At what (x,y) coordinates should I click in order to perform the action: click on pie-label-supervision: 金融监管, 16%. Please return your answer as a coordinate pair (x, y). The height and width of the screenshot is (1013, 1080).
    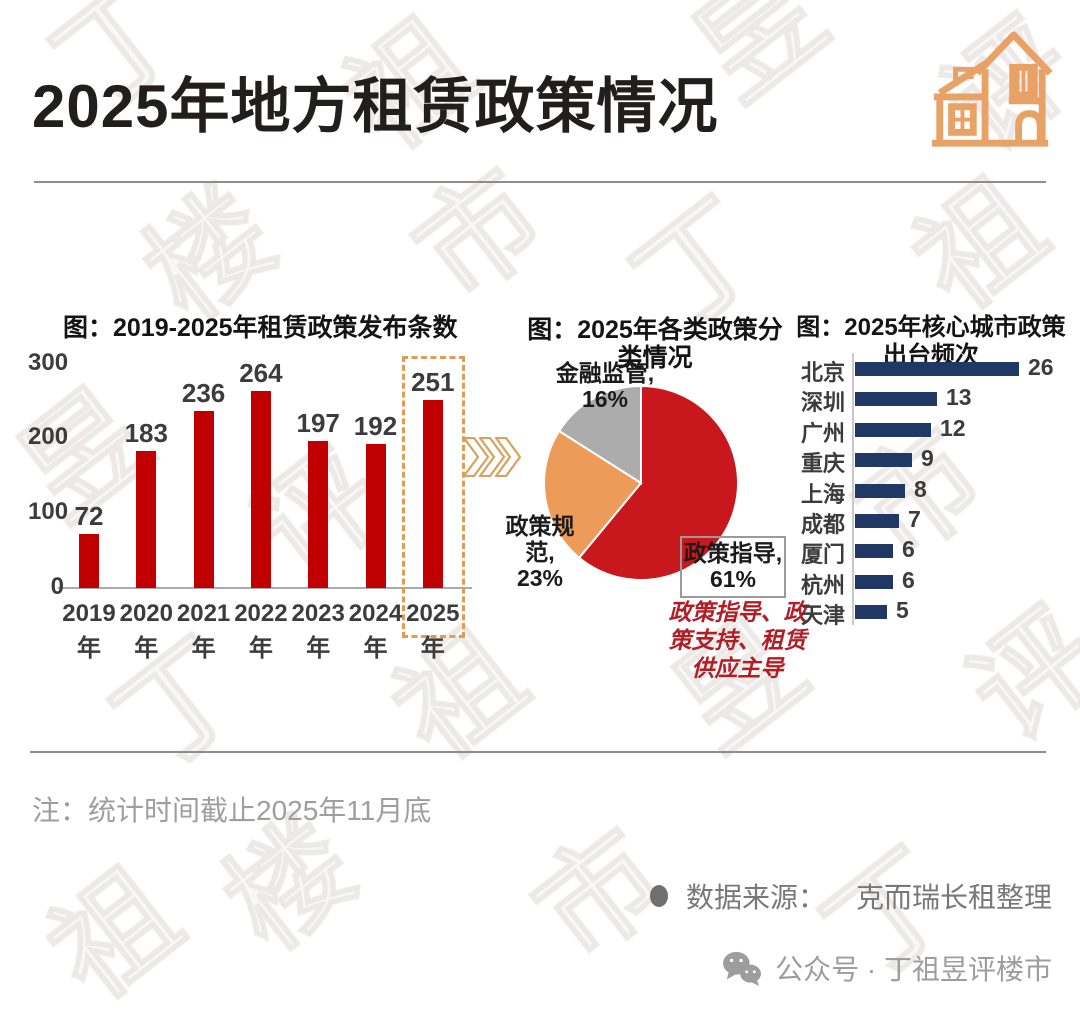
    Looking at the image, I should click on (605, 386).